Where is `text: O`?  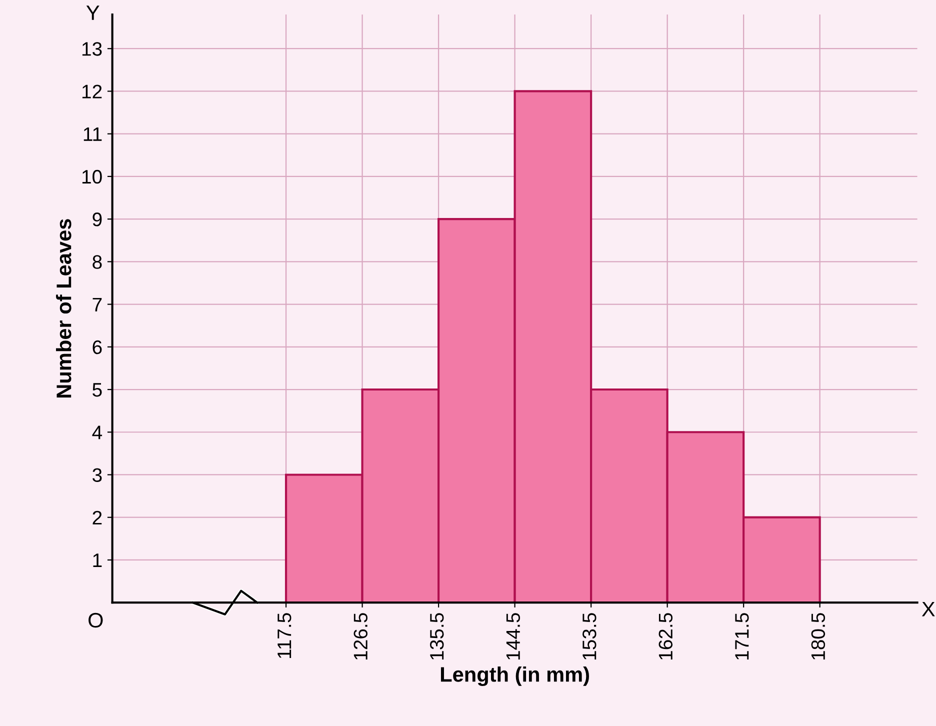
text: O is located at coordinates (95, 620).